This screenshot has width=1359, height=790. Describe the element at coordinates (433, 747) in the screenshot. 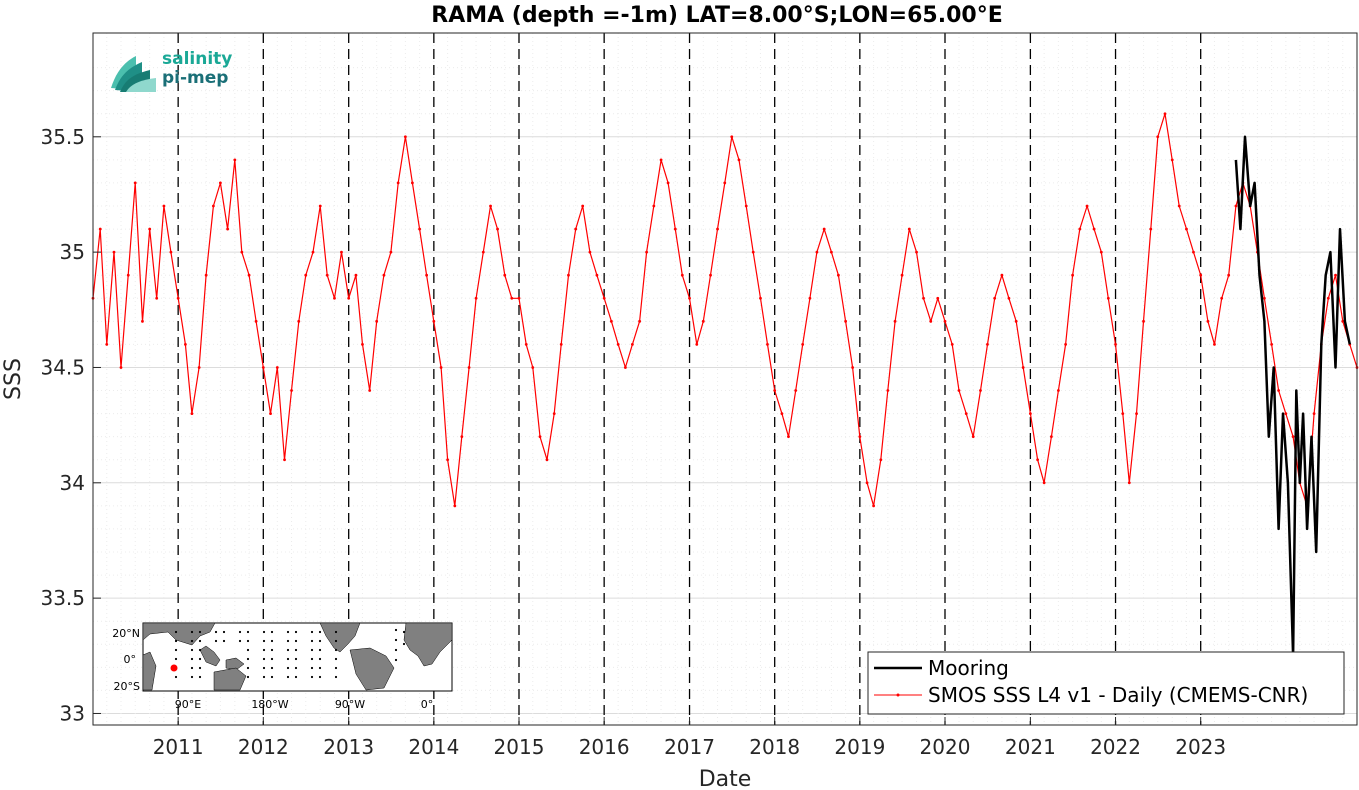

I see `x-tick-label: 2014` at that location.